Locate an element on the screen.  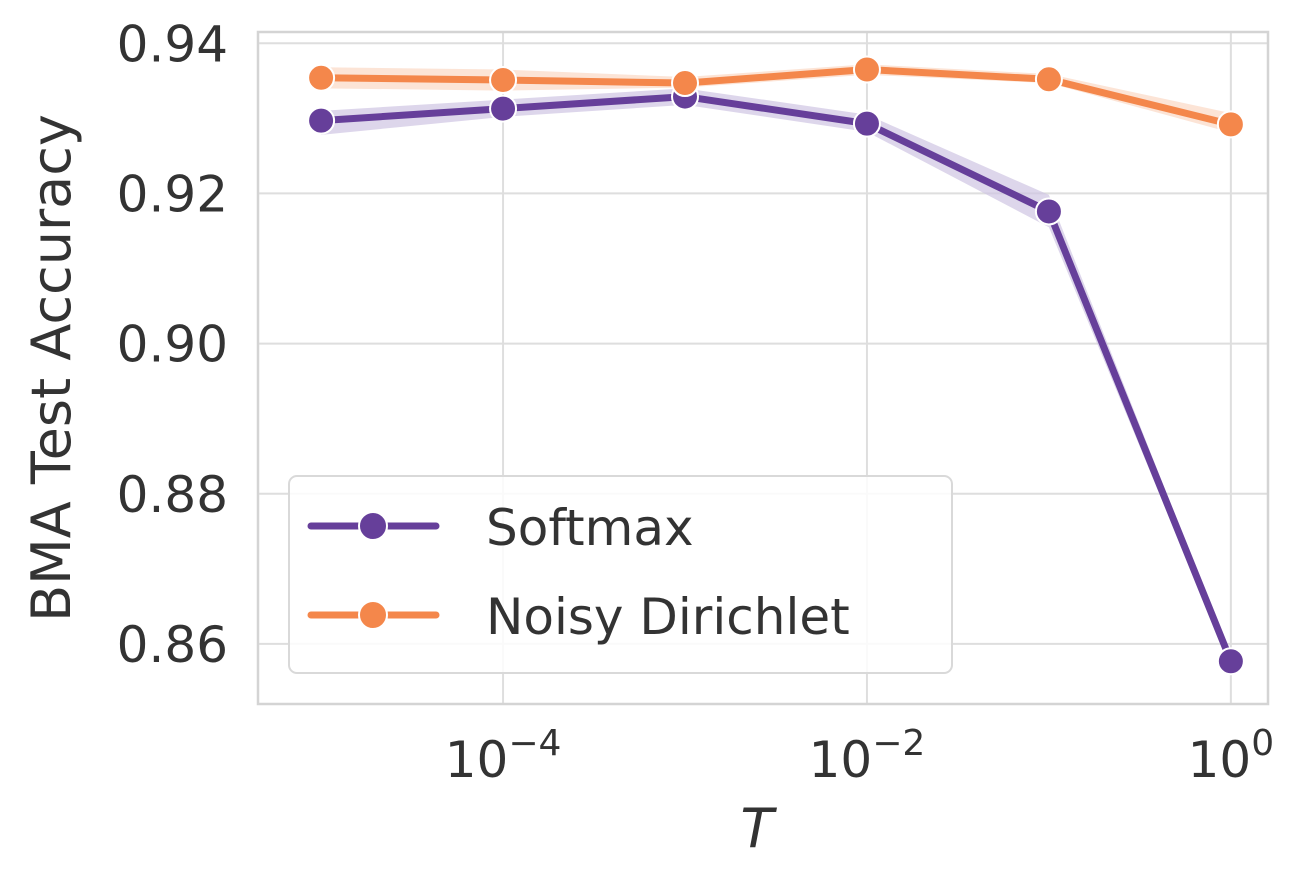
y-tick-label: 0.88 is located at coordinates (172, 495).